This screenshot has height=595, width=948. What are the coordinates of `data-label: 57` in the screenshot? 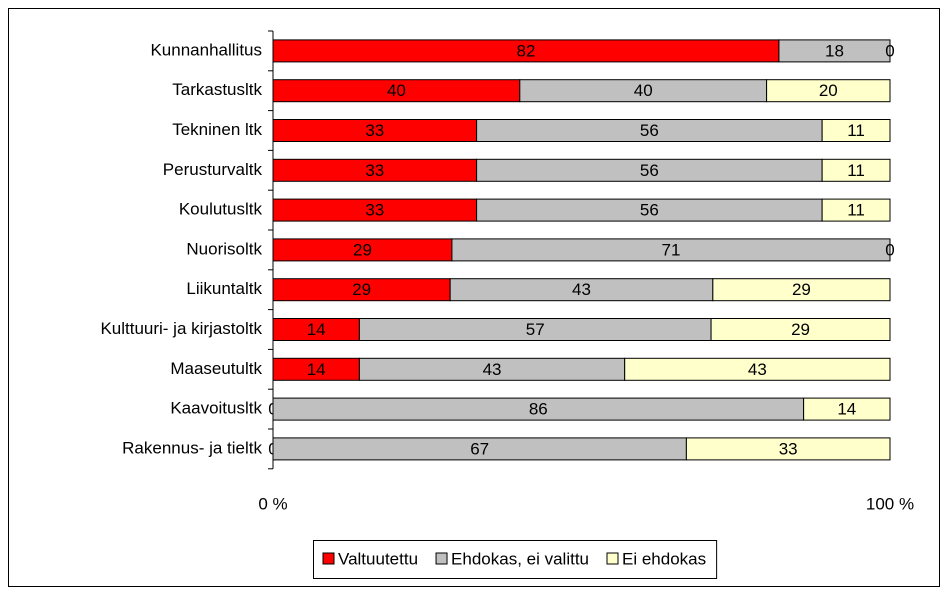 It's located at (535, 329).